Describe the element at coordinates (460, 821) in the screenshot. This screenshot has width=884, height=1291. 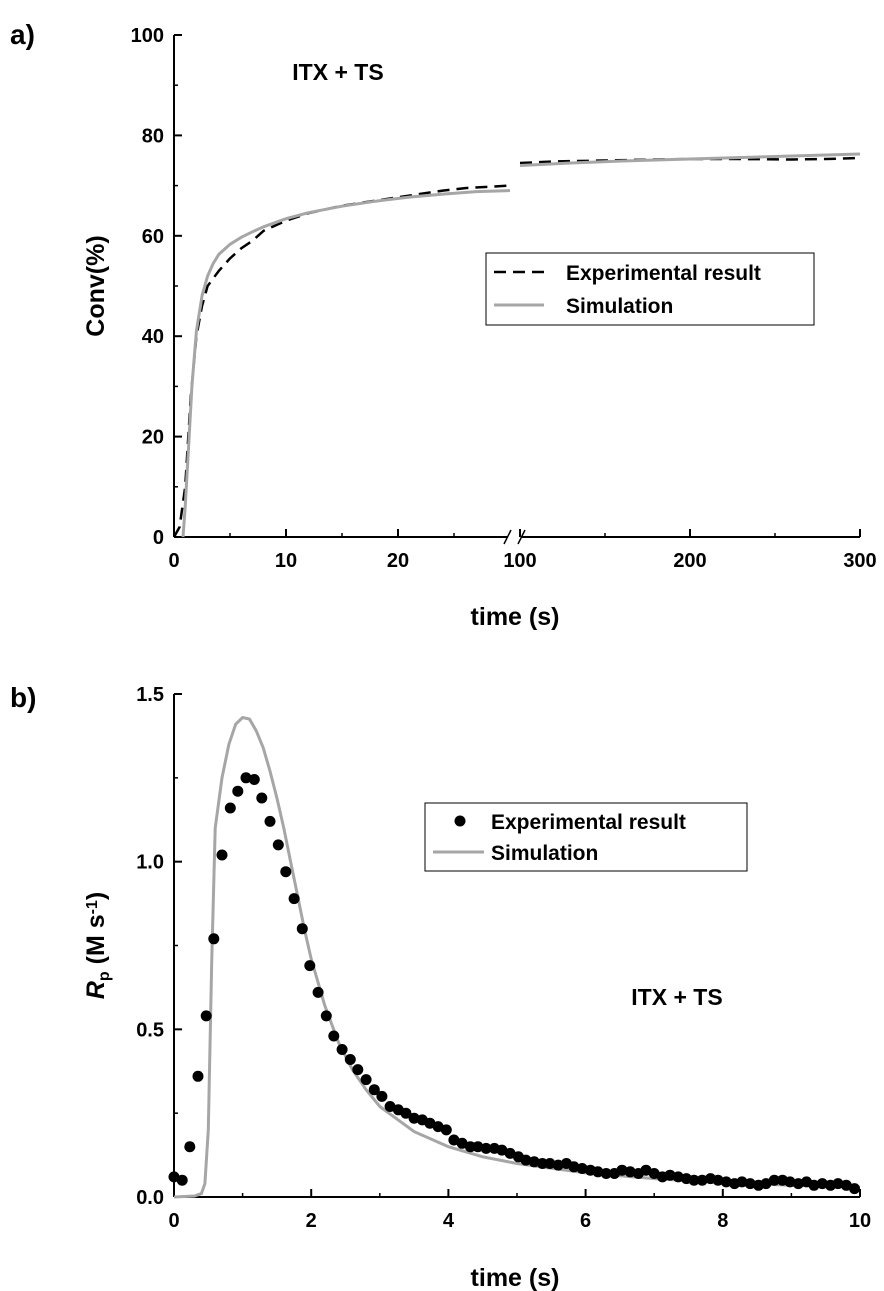
I see `legend-swatch-b` at that location.